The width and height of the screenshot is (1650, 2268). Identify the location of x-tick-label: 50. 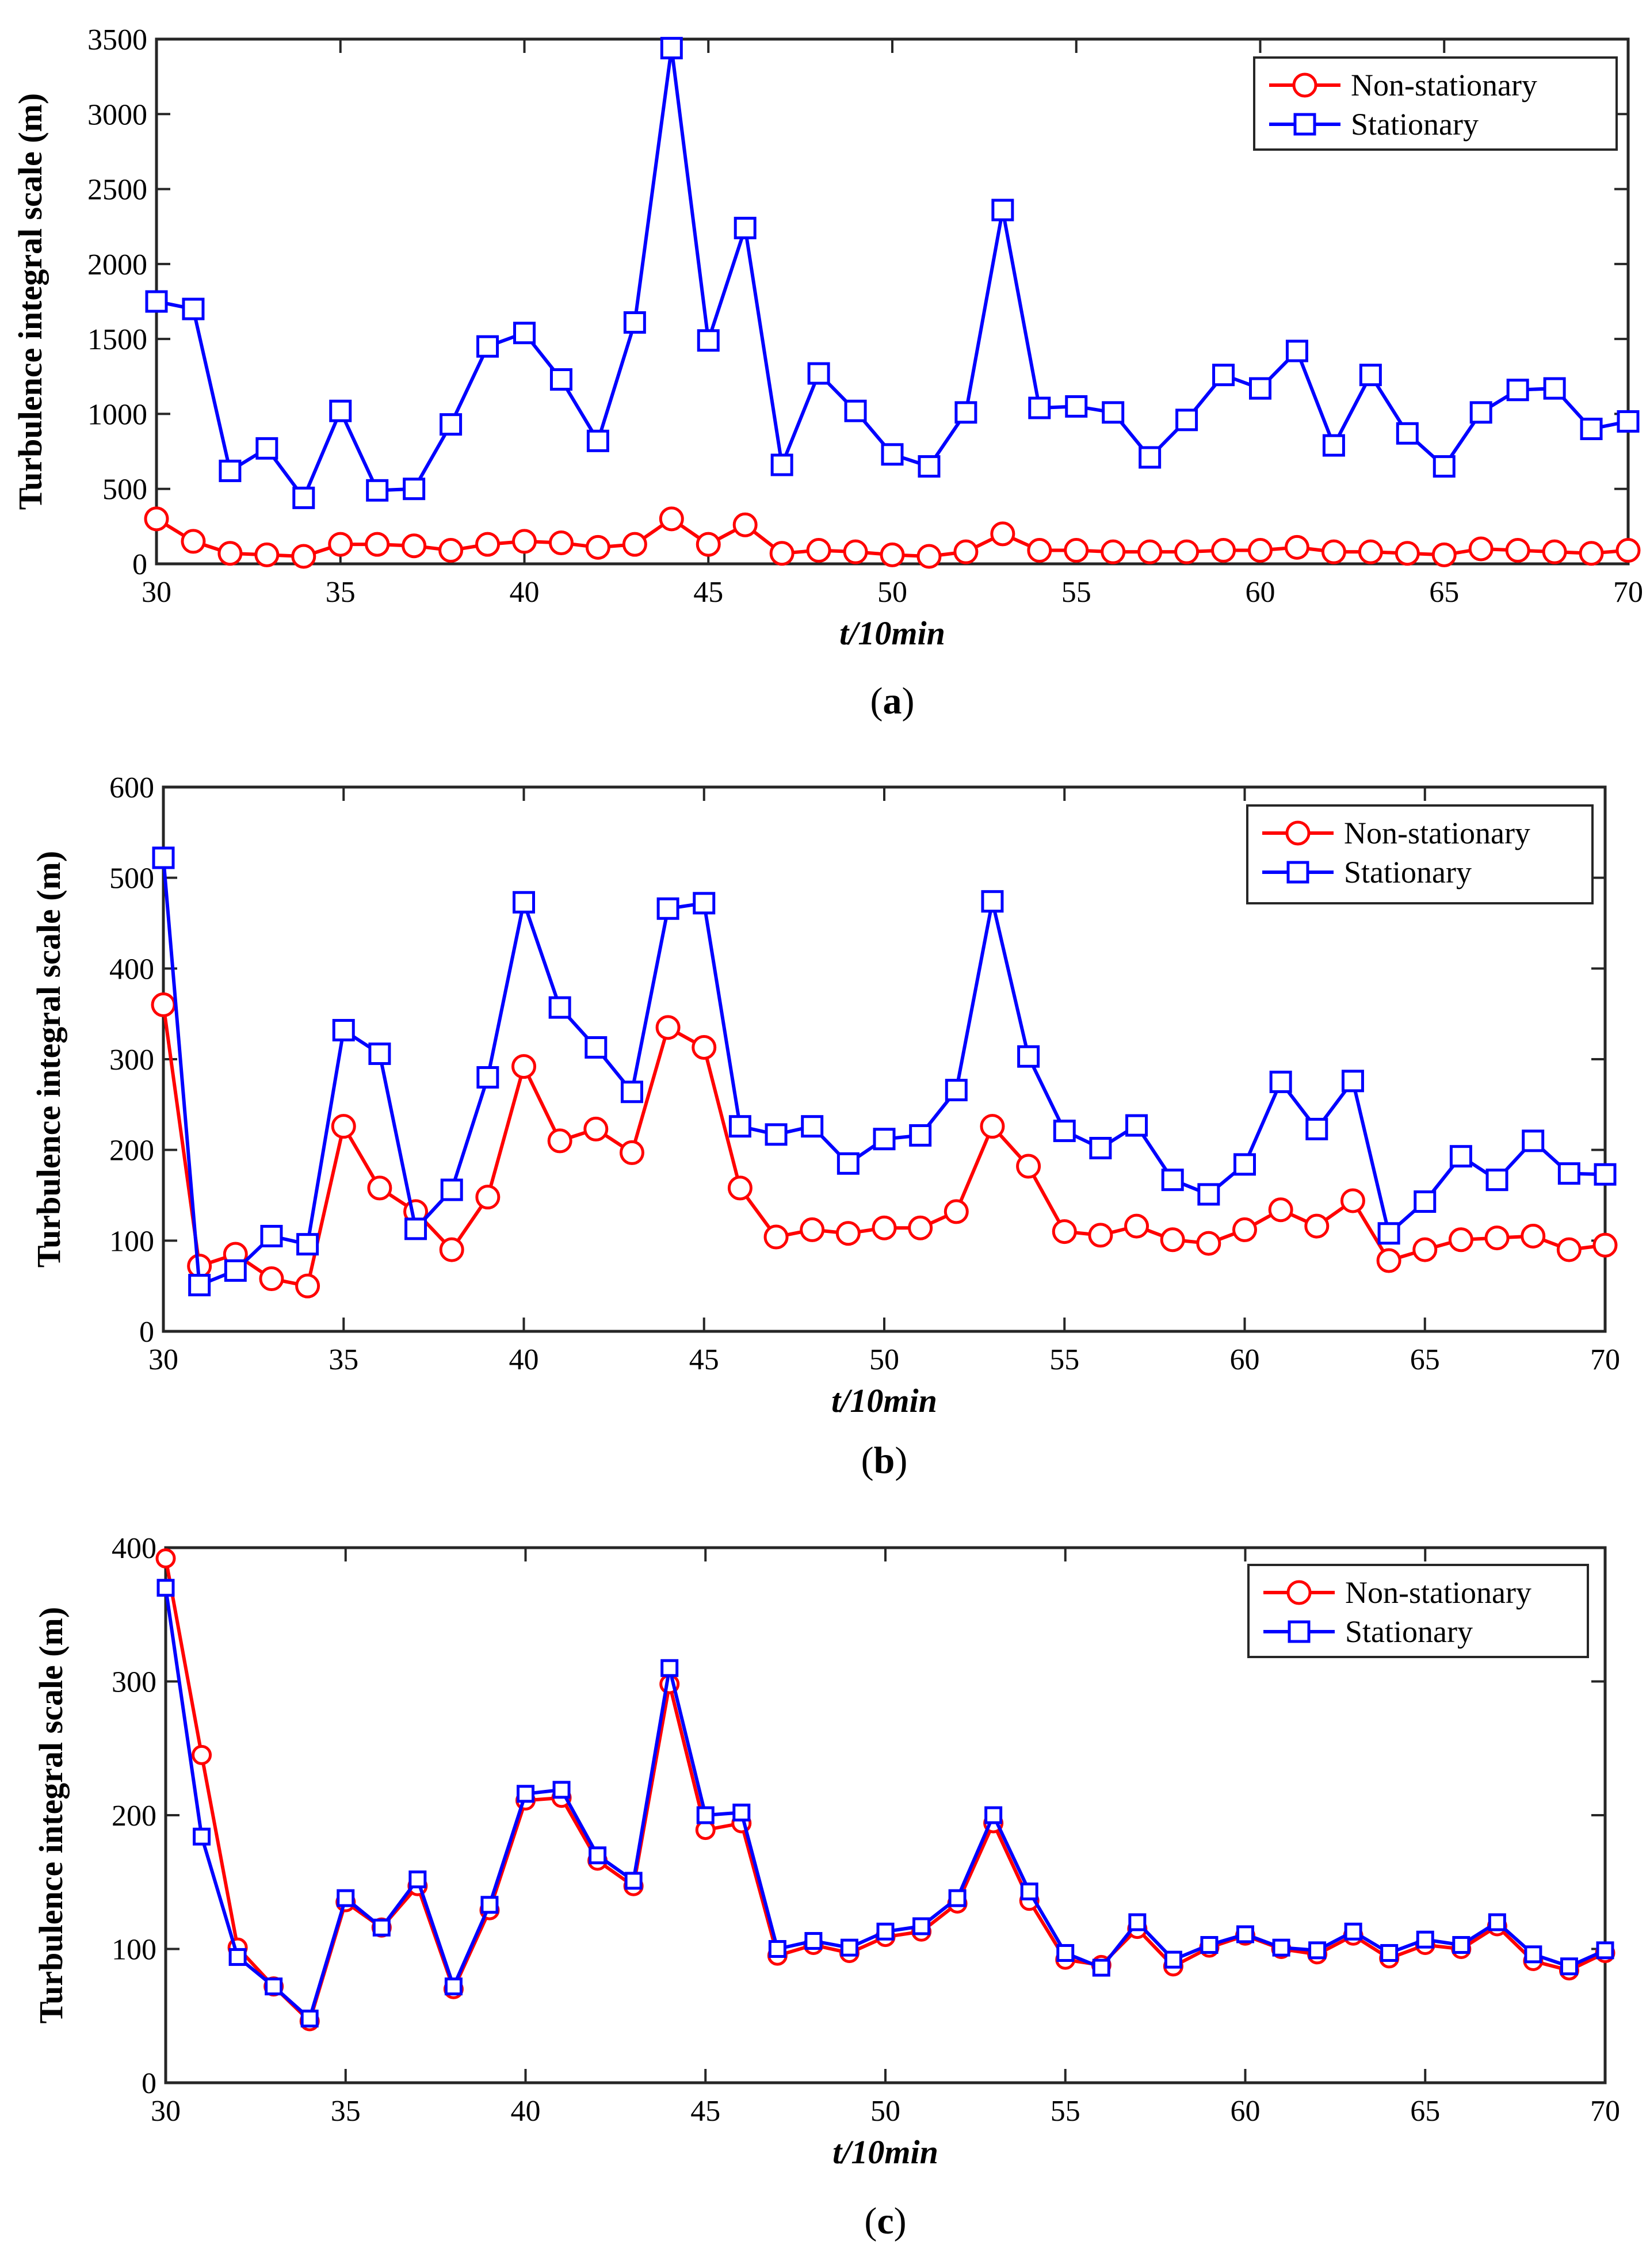
(892, 592).